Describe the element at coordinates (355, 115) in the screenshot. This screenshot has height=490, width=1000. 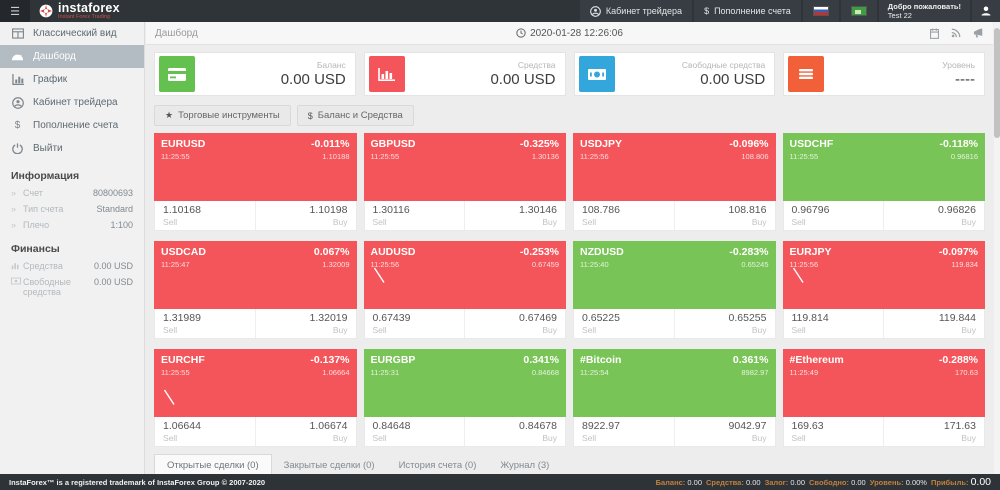
I see `balance-and-equity-button: $ Баланс и Средства` at that location.